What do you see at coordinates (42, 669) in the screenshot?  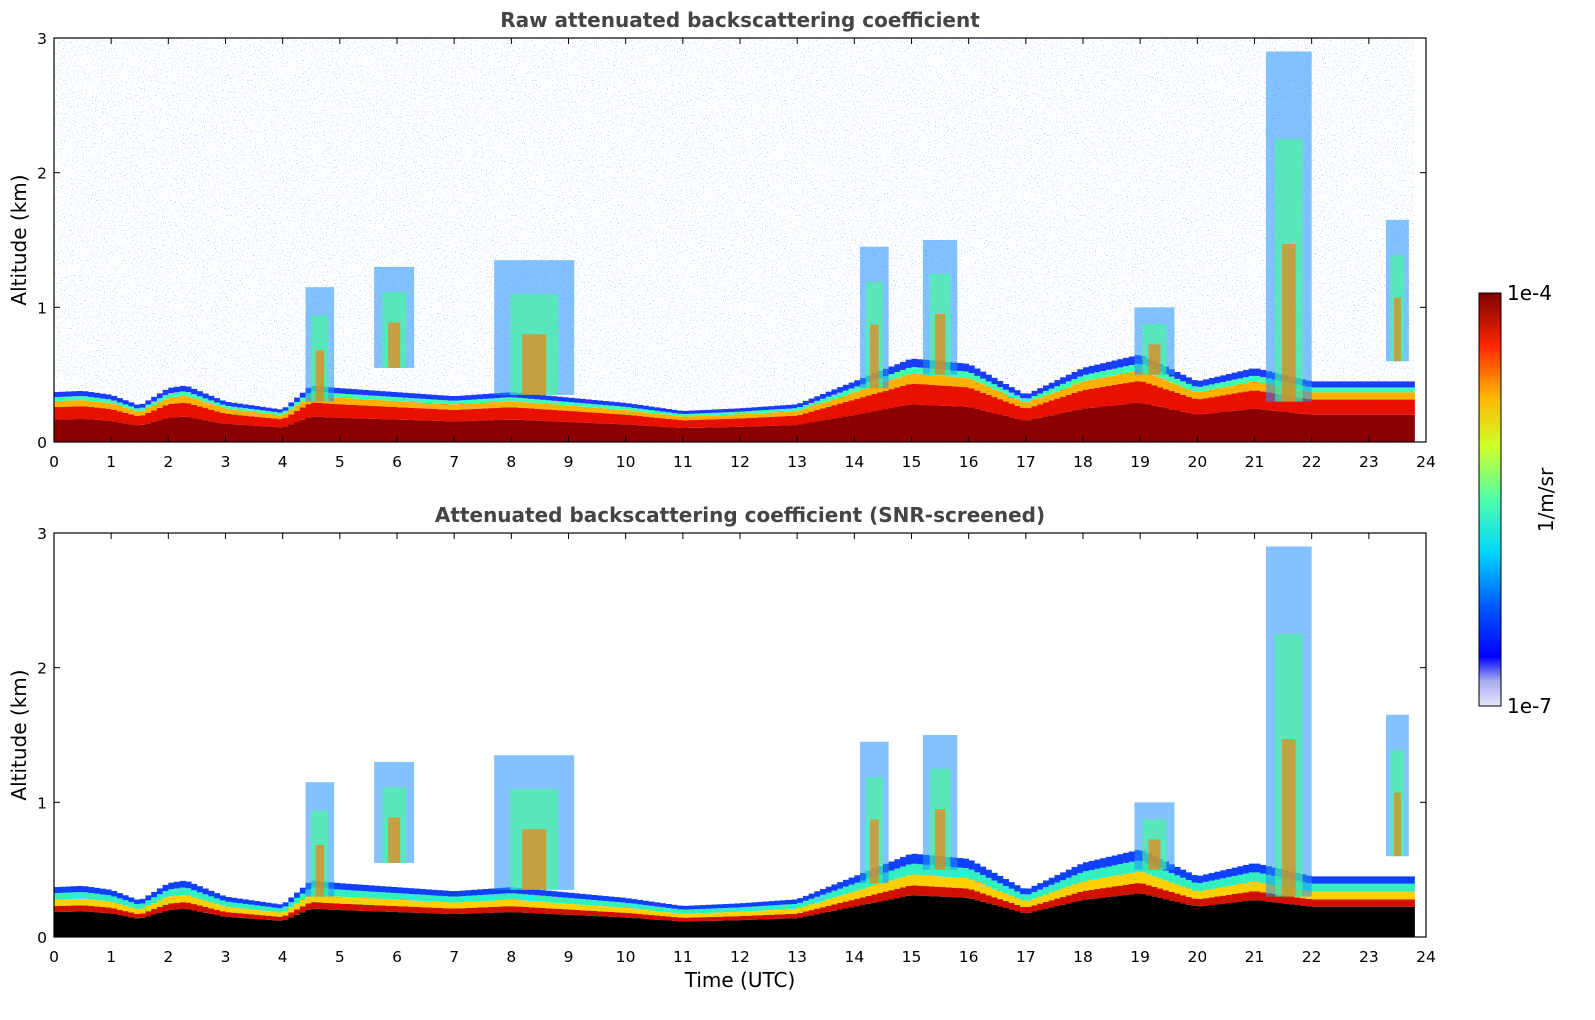 I see `y-tick-label: 2` at bounding box center [42, 669].